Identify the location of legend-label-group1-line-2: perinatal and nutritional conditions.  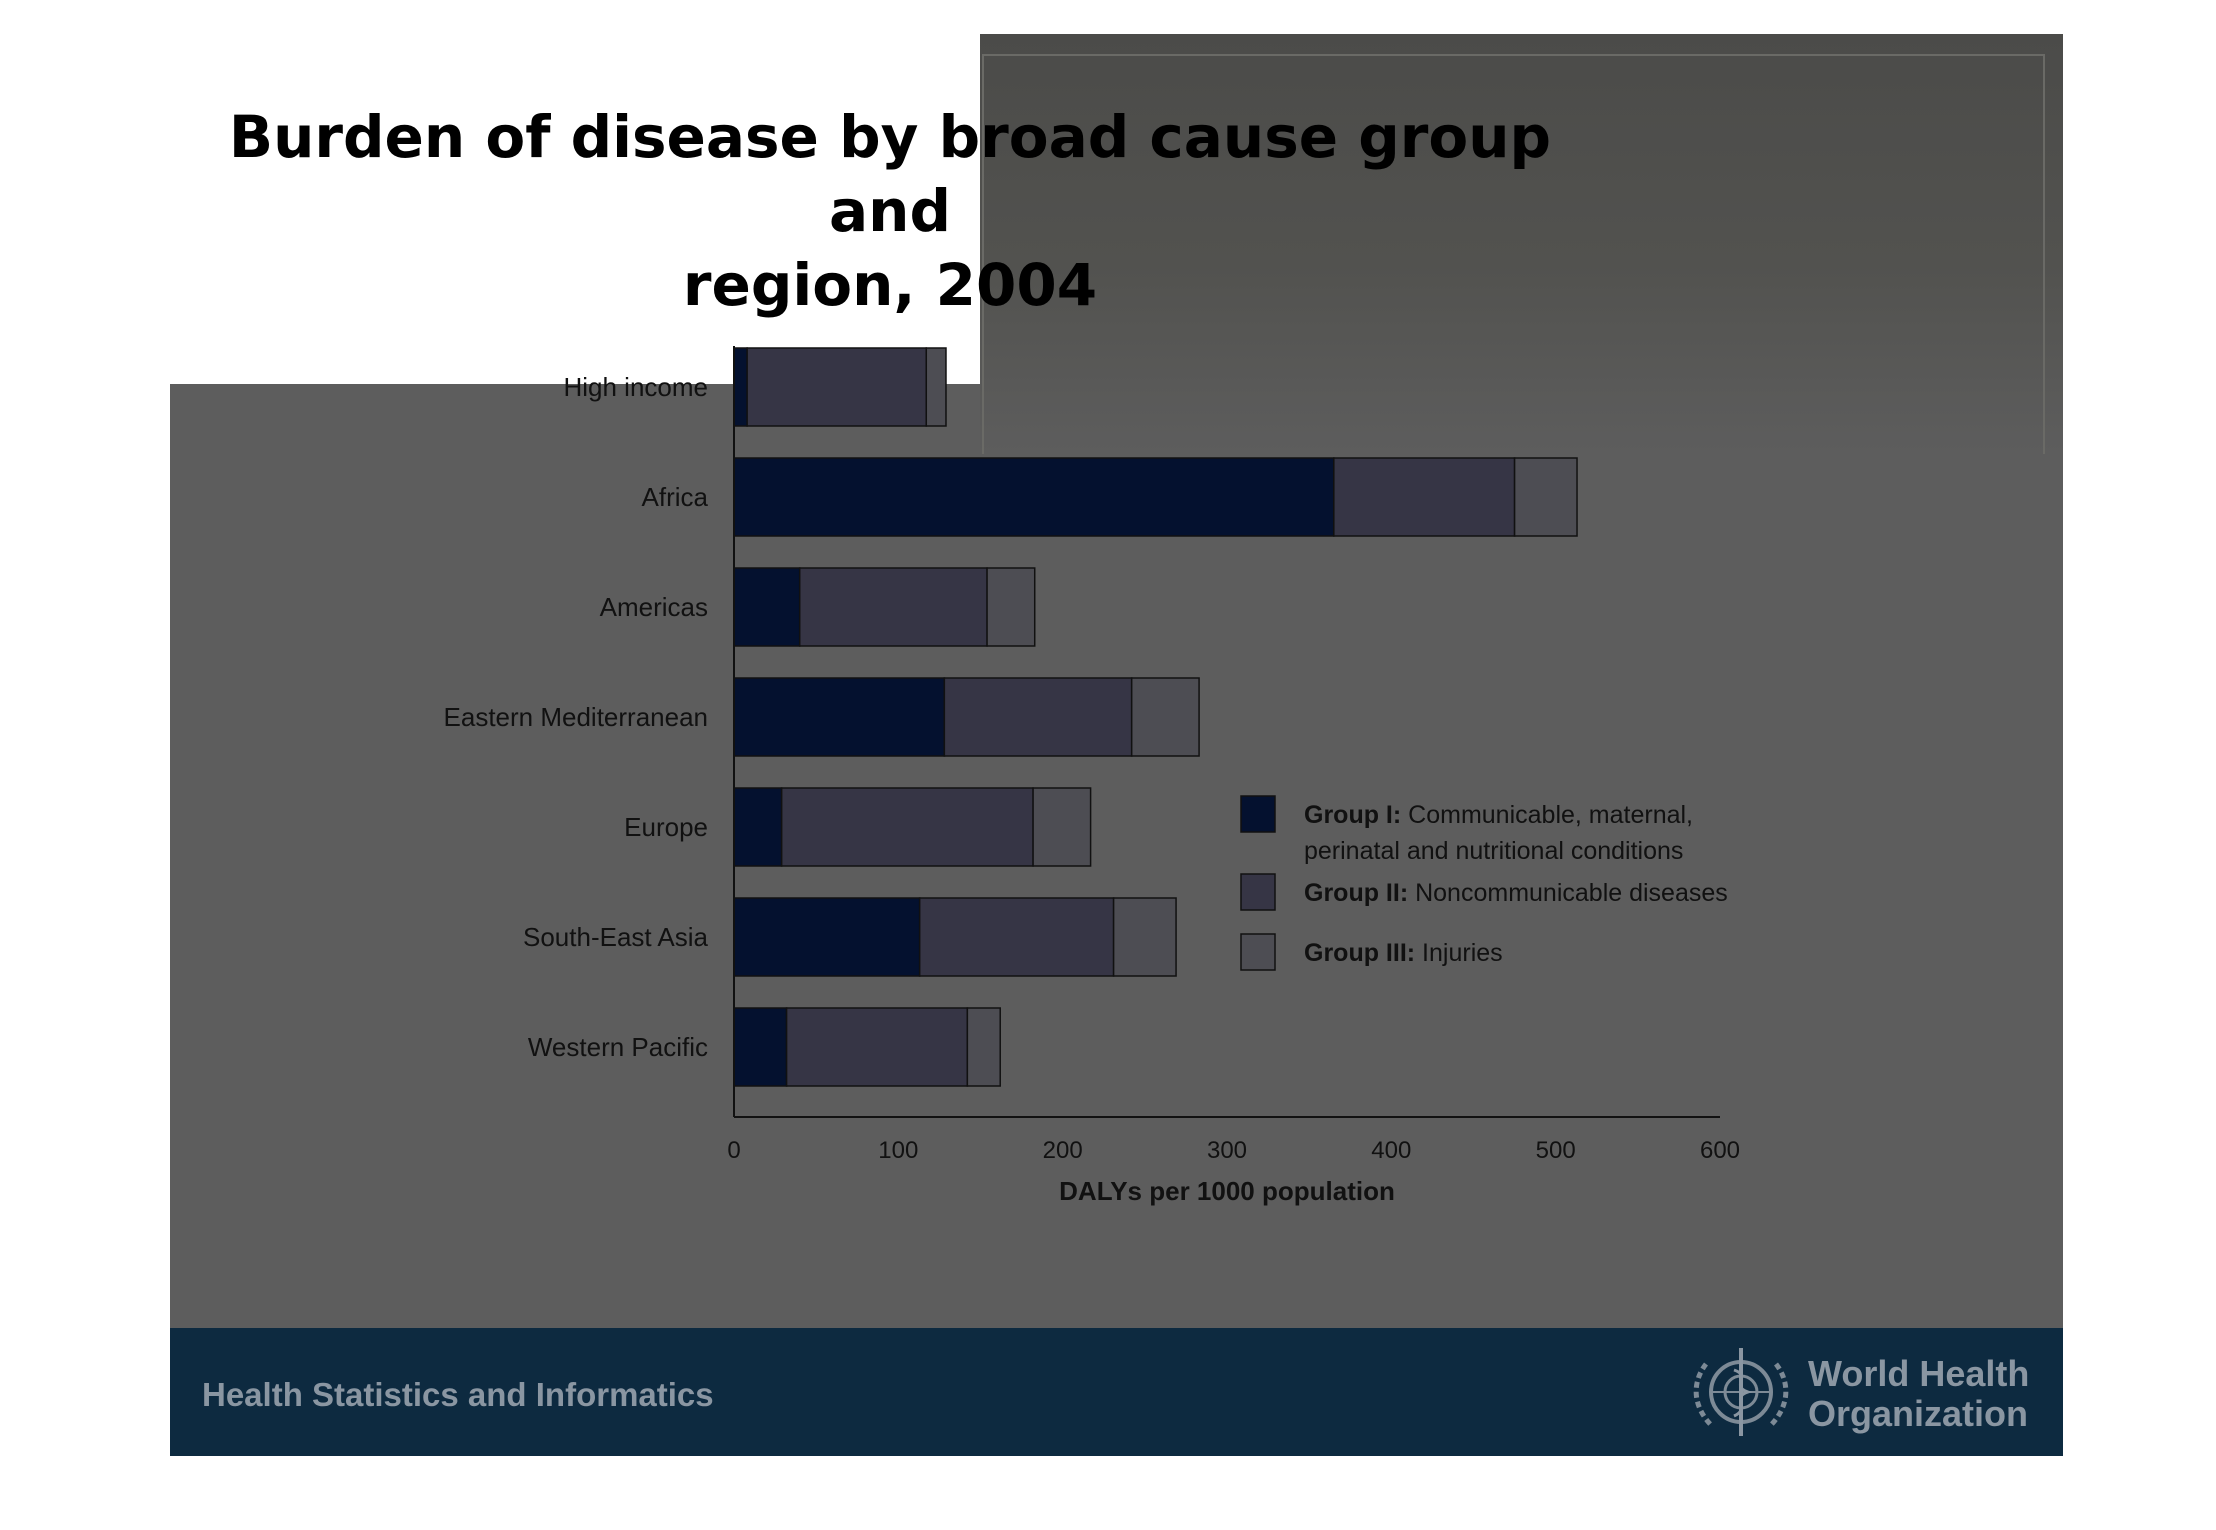
(1493, 851).